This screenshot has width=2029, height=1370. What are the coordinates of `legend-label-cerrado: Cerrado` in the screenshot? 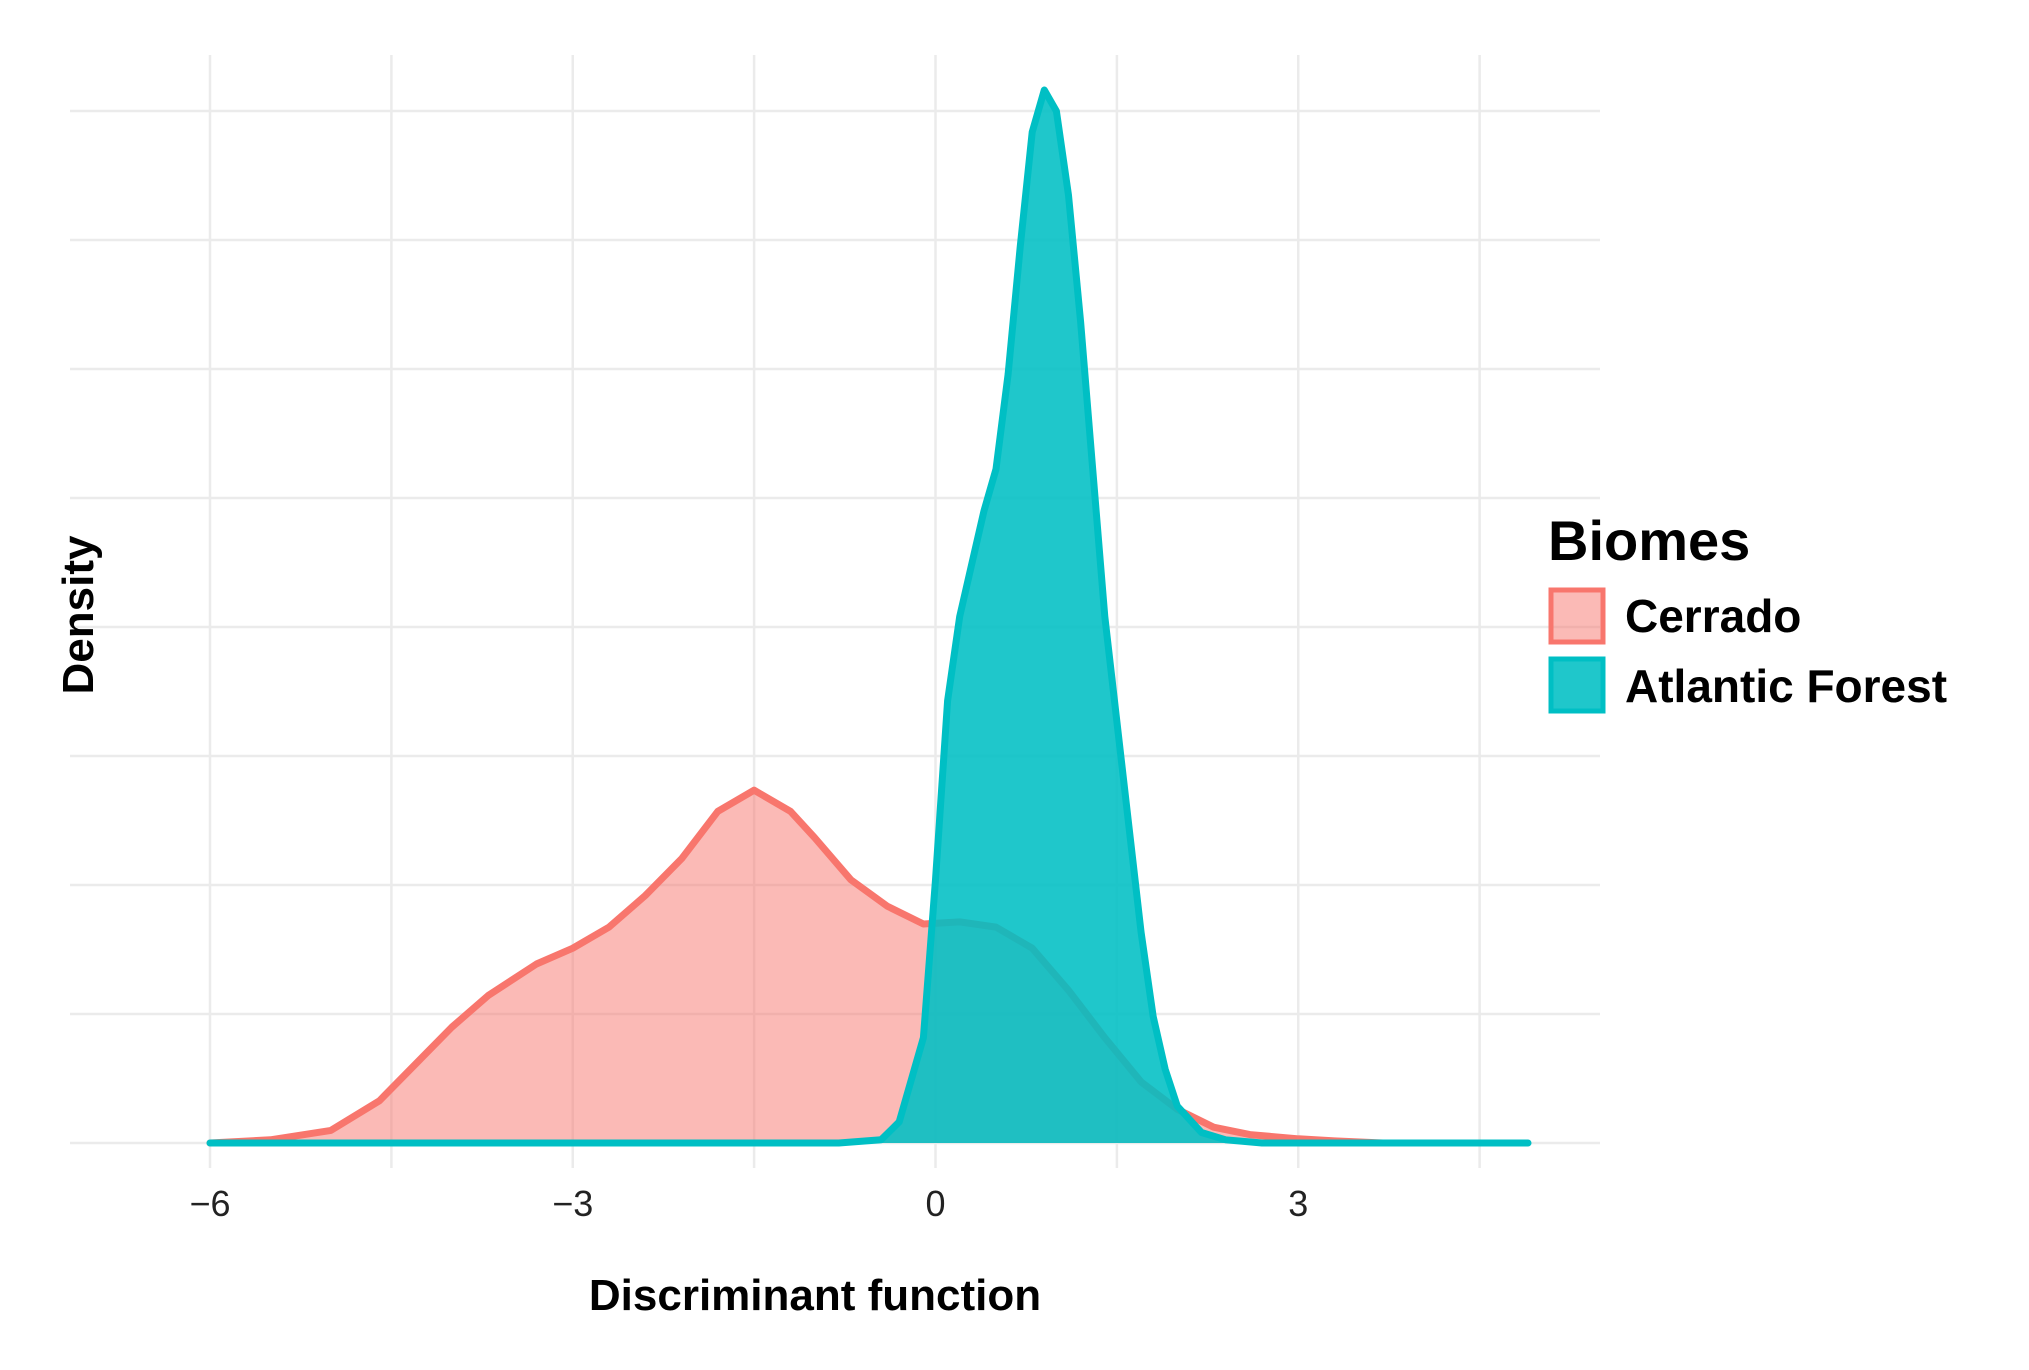 It's located at (1713, 616).